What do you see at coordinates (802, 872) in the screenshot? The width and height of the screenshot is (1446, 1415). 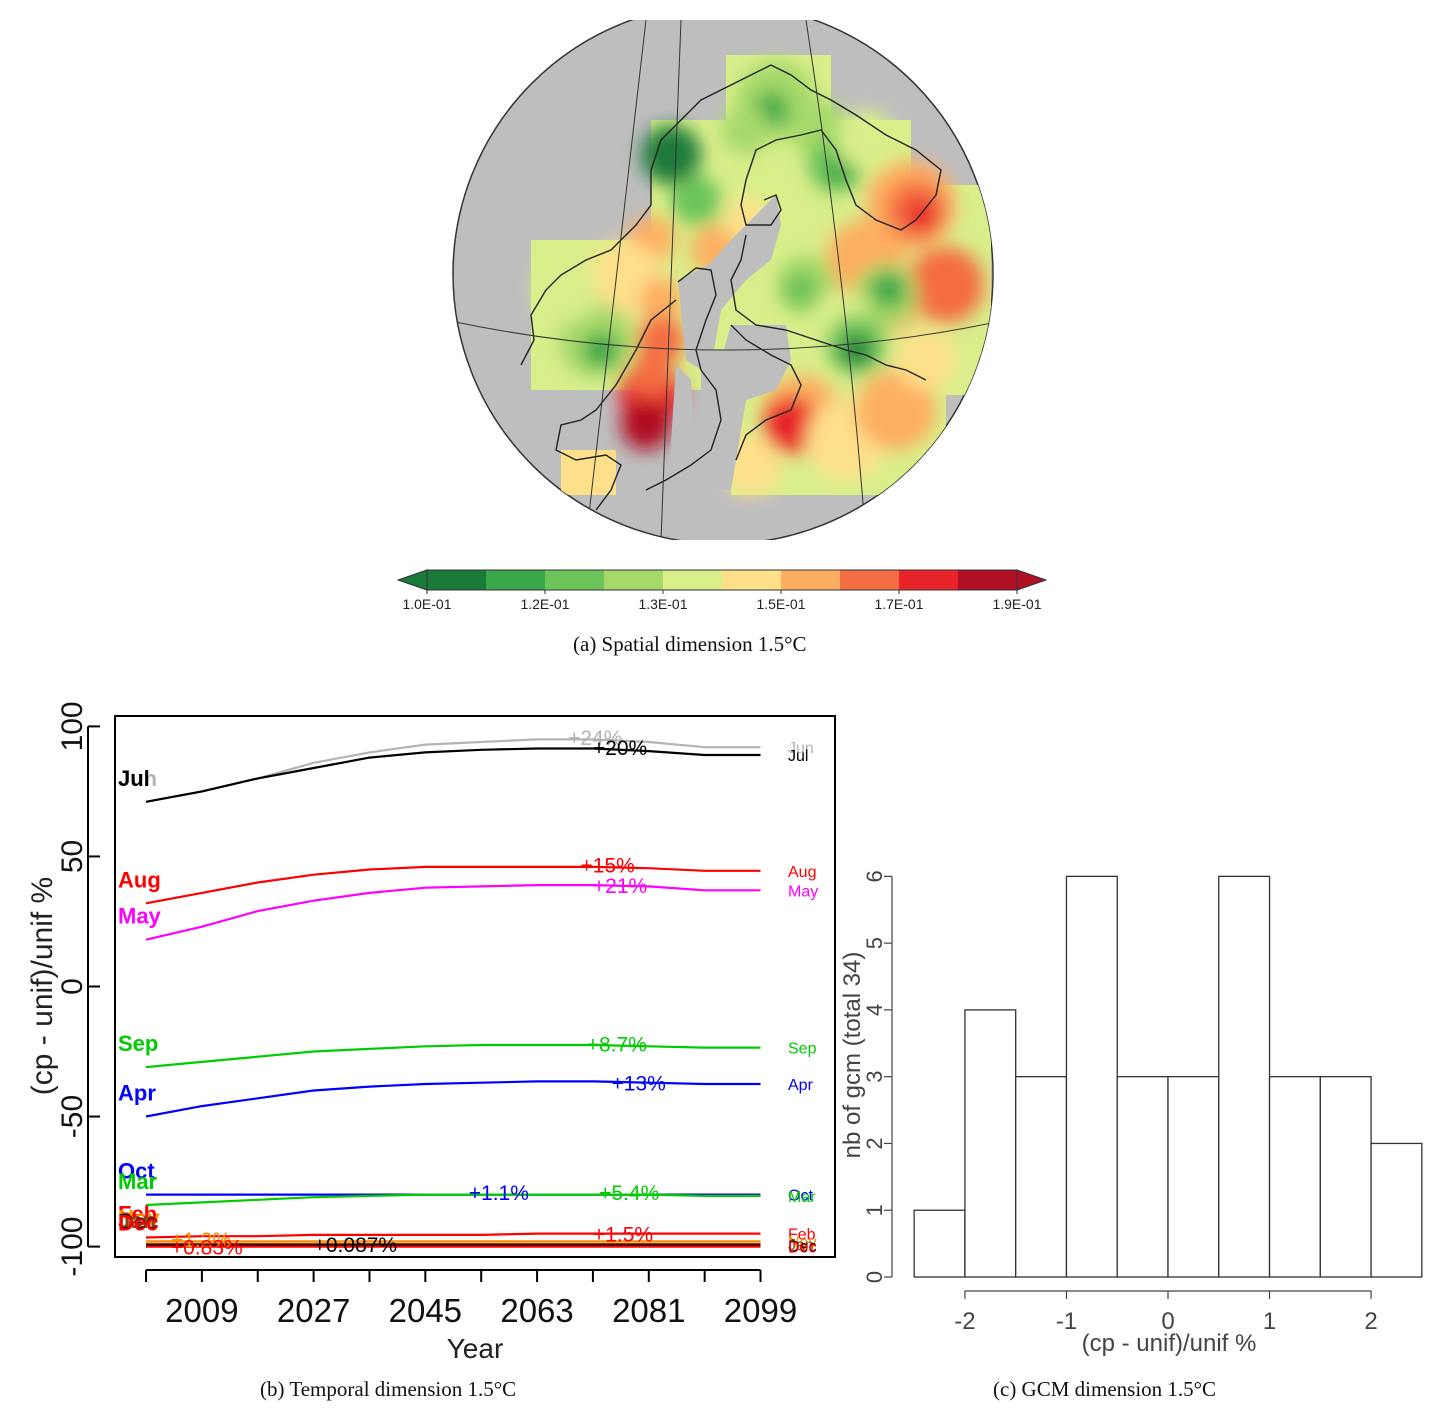 I see `series-right-label: Aug` at bounding box center [802, 872].